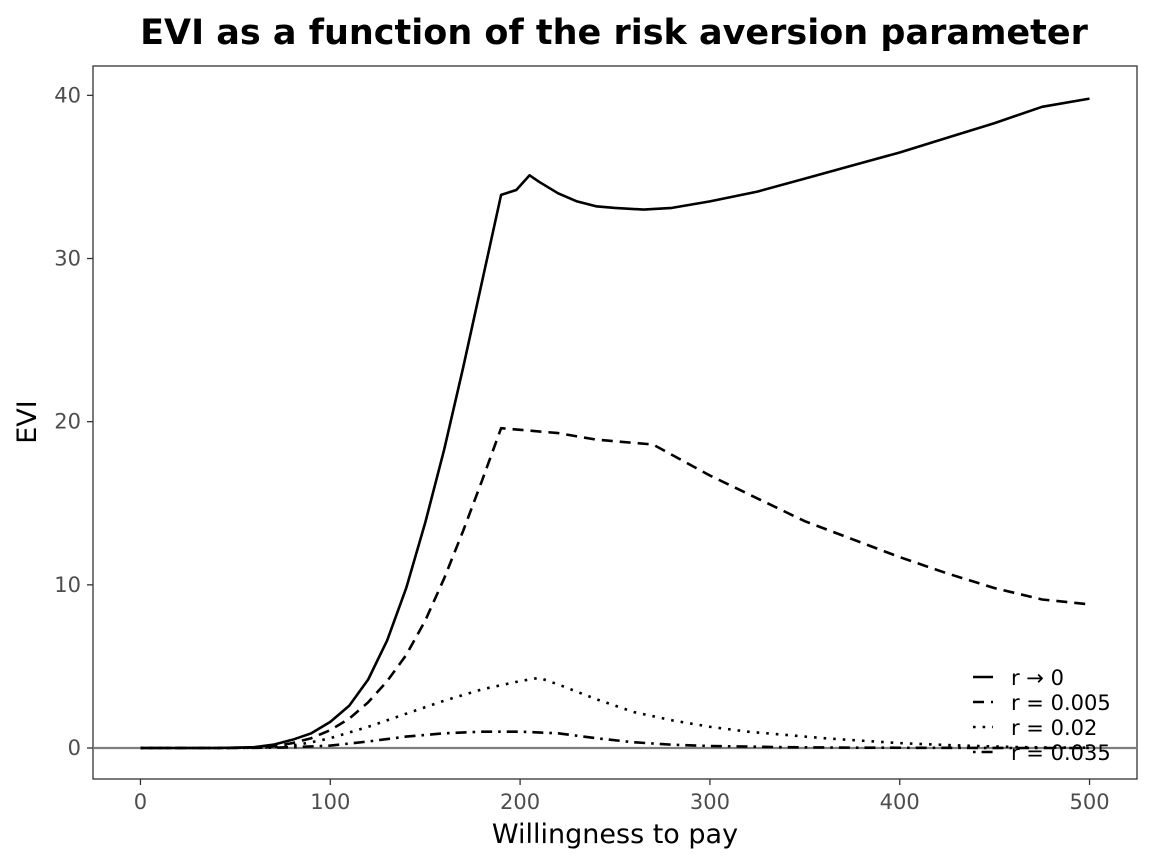  I want to click on x-tick-label: 0, so click(140, 802).